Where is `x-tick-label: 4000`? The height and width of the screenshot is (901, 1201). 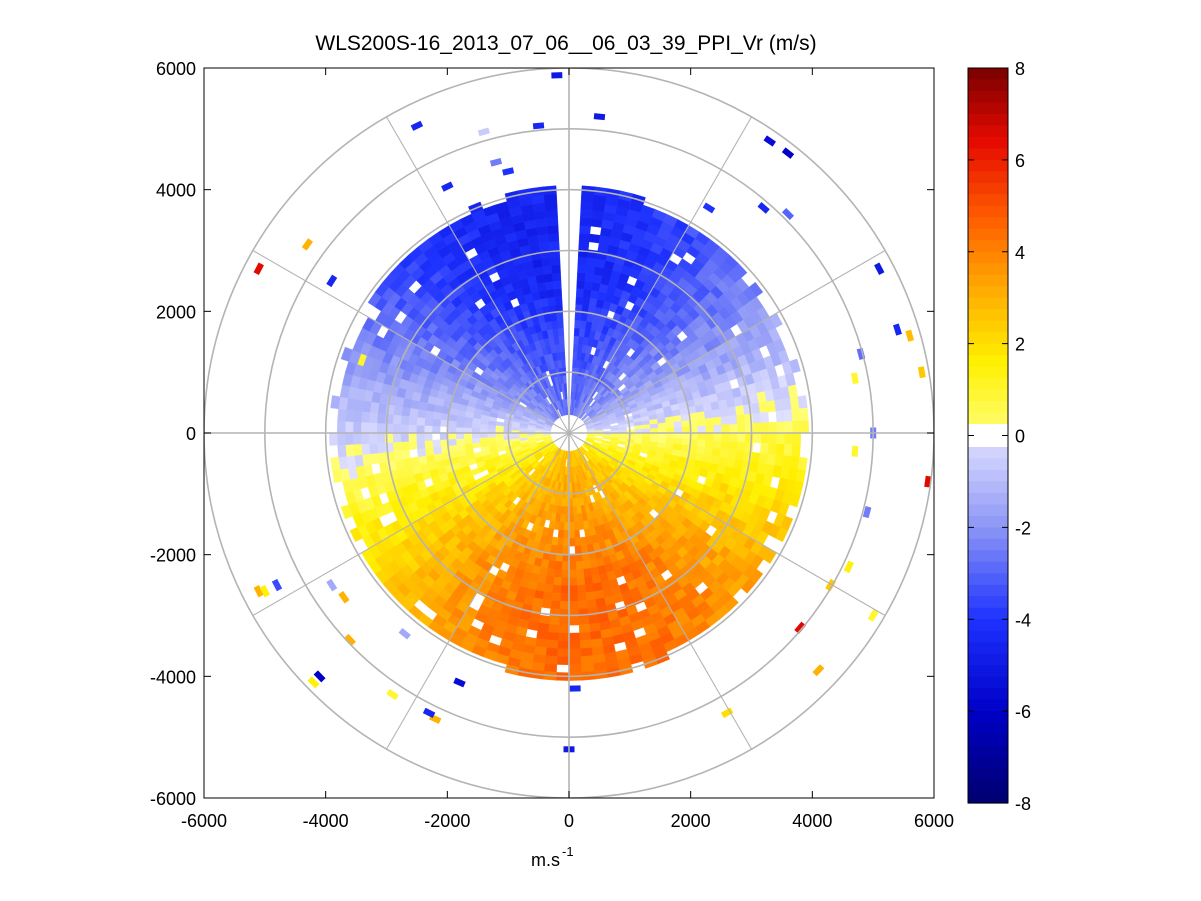 x-tick-label: 4000 is located at coordinates (812, 821).